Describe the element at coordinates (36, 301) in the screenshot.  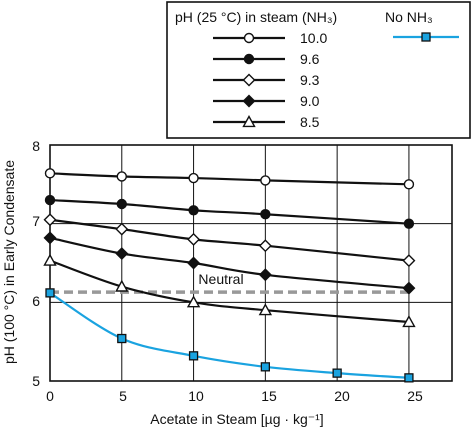
I see `y-tick-label: 6` at that location.